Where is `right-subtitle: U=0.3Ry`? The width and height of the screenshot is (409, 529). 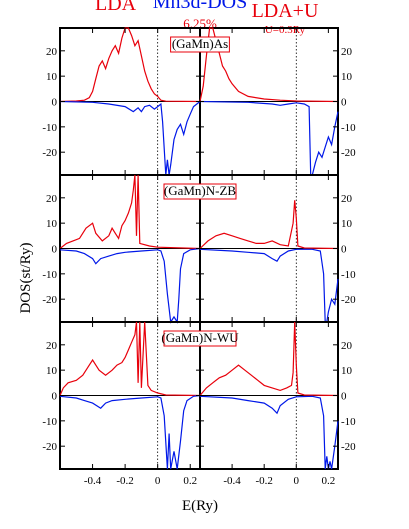 right-subtitle: U=0.3Ry is located at coordinates (285, 30).